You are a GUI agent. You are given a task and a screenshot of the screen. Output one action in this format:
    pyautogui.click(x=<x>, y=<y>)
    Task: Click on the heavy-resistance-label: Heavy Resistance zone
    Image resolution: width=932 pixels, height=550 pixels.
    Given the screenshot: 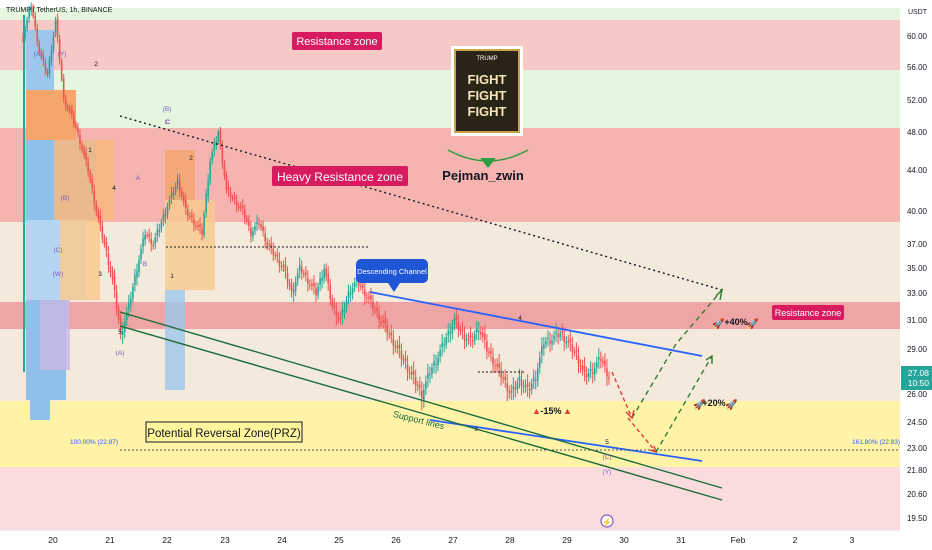 What is the action you would take?
    pyautogui.click(x=340, y=177)
    